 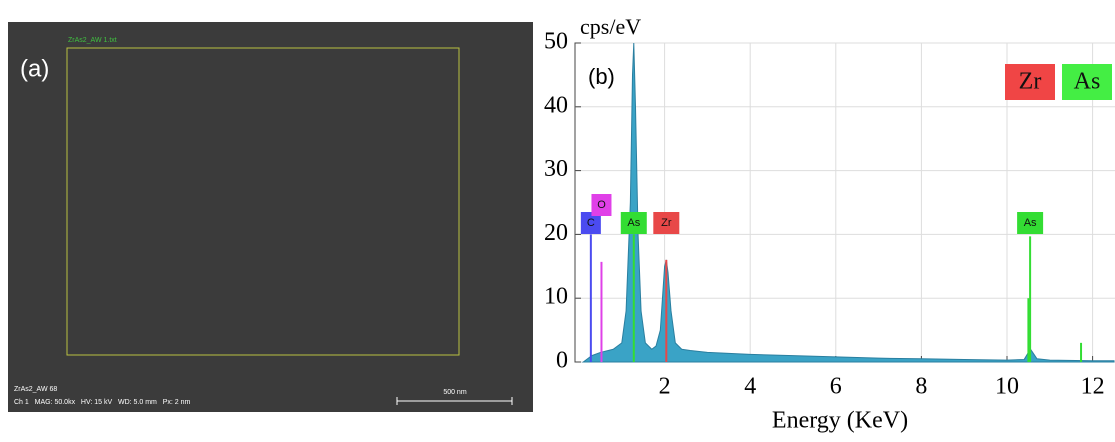 I want to click on x-tick-label: 2, so click(x=665, y=387).